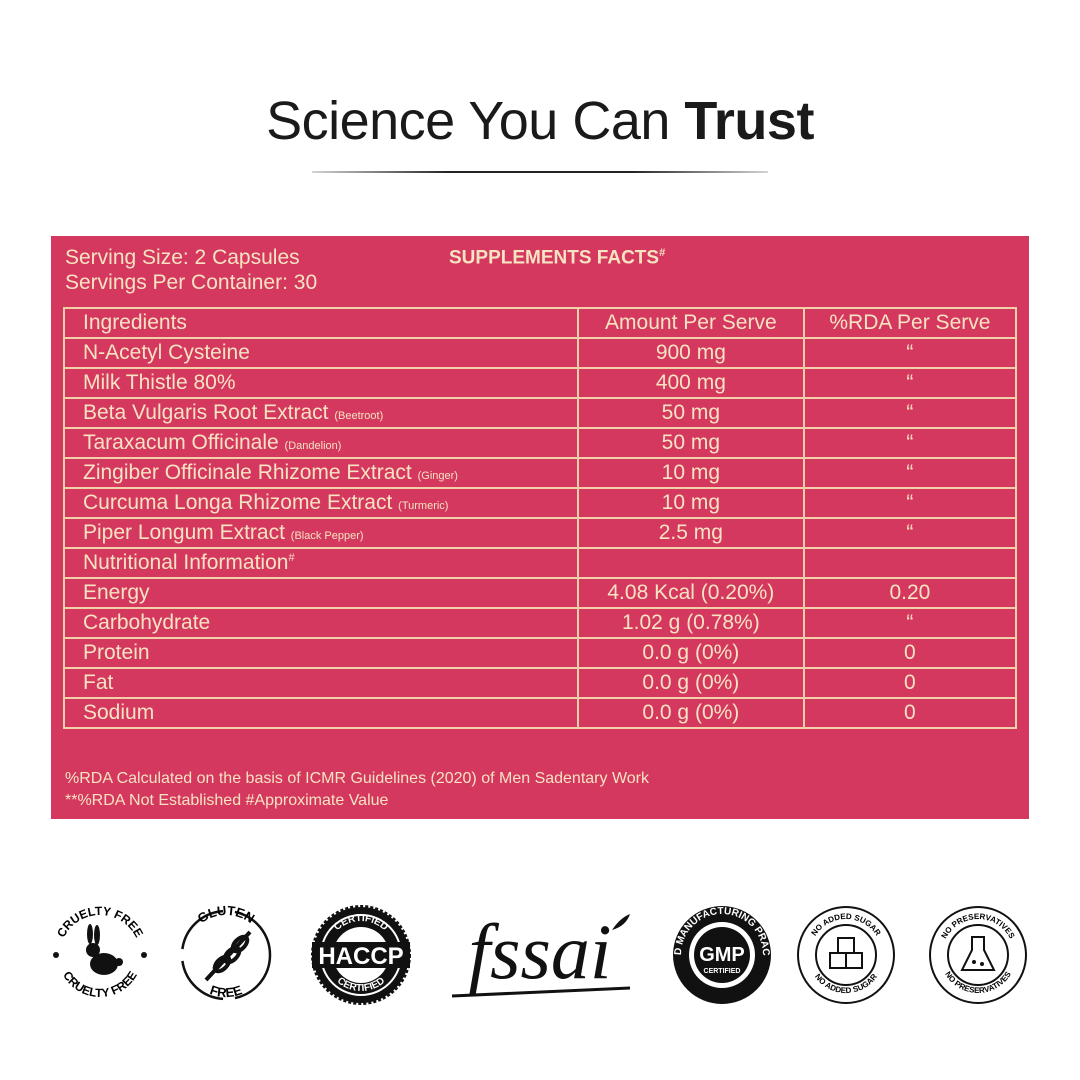  Describe the element at coordinates (116, 652) in the screenshot. I see `ingredient-name: Protein` at that location.